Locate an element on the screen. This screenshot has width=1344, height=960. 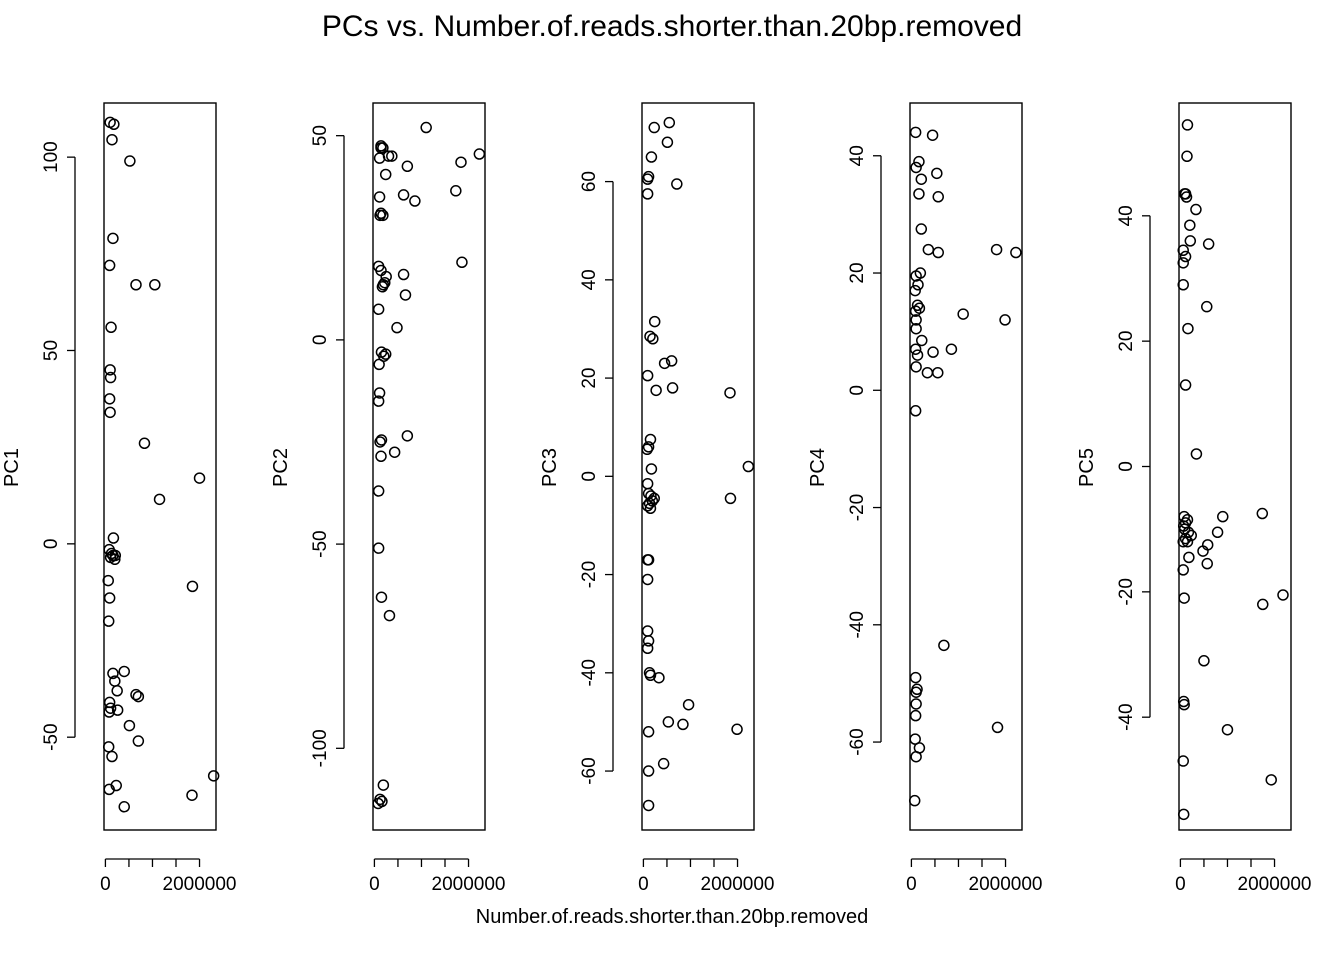
y-tick-label: -50 is located at coordinates (51, 736).